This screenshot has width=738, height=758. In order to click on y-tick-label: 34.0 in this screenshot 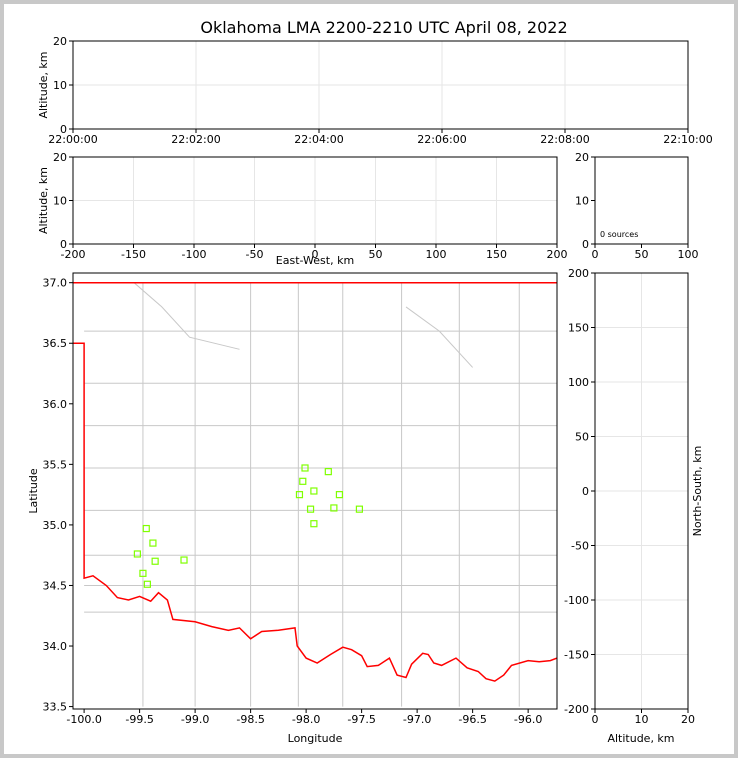, I will do `click(55, 646)`.